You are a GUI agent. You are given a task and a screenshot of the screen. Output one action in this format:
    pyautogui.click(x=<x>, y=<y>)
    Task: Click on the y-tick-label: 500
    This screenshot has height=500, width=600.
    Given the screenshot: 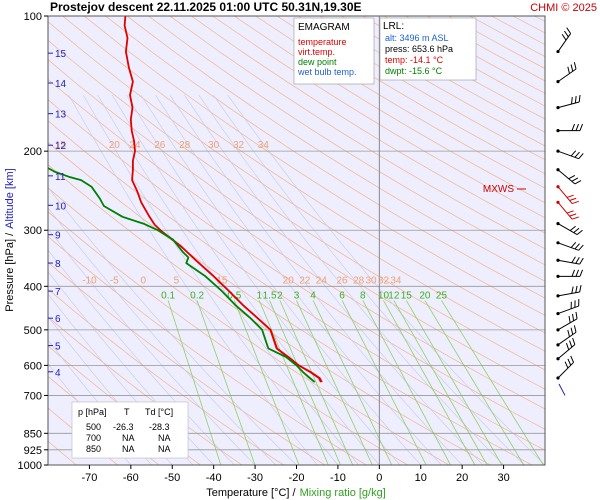 What is the action you would take?
    pyautogui.click(x=33, y=331)
    